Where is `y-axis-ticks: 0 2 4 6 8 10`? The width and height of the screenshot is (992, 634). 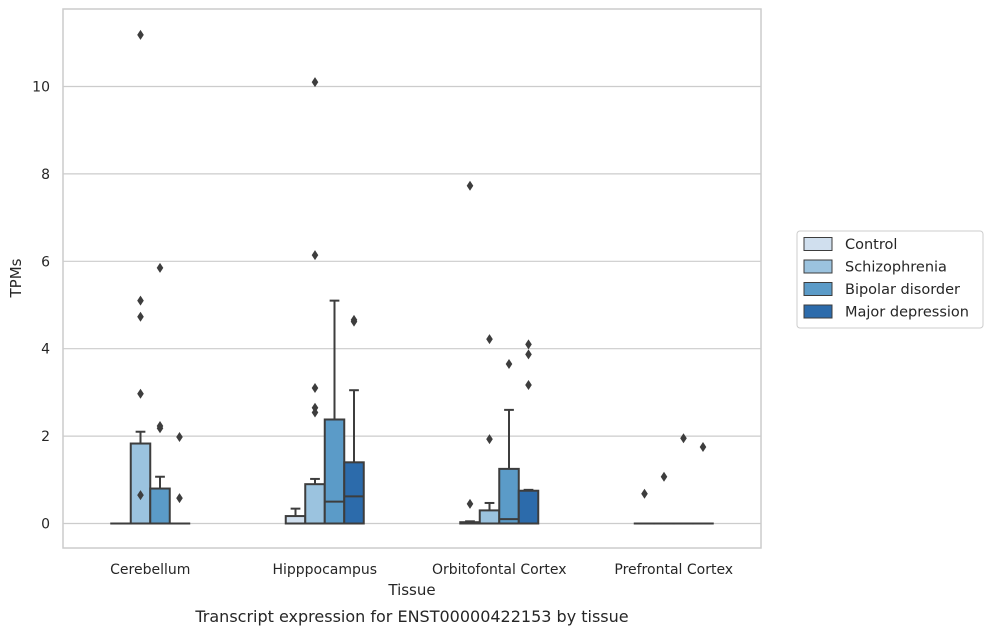
y-axis-ticks: 0 2 4 6 8 10 is located at coordinates (41, 306).